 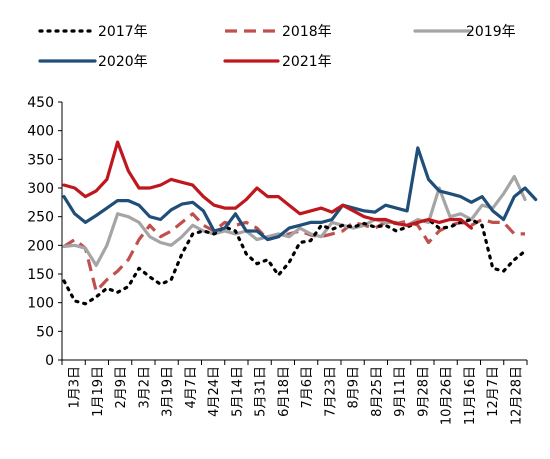 What do you see at coordinates (40, 103) in the screenshot?
I see `y-tick-label: 450` at bounding box center [40, 103].